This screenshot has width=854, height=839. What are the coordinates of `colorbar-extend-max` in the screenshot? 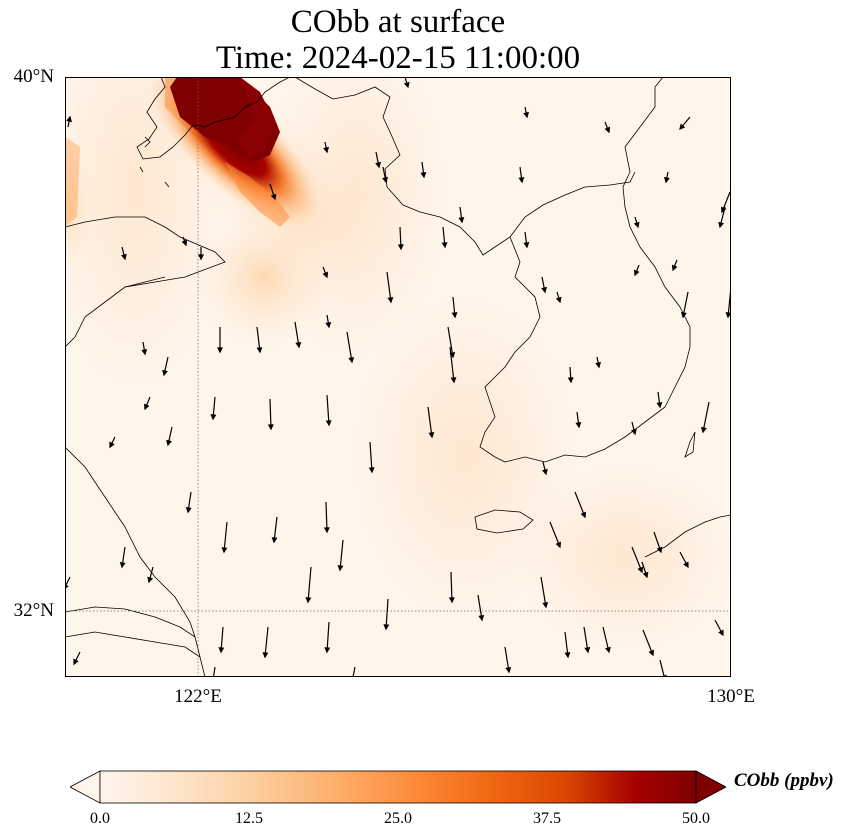 It's located at (711, 787).